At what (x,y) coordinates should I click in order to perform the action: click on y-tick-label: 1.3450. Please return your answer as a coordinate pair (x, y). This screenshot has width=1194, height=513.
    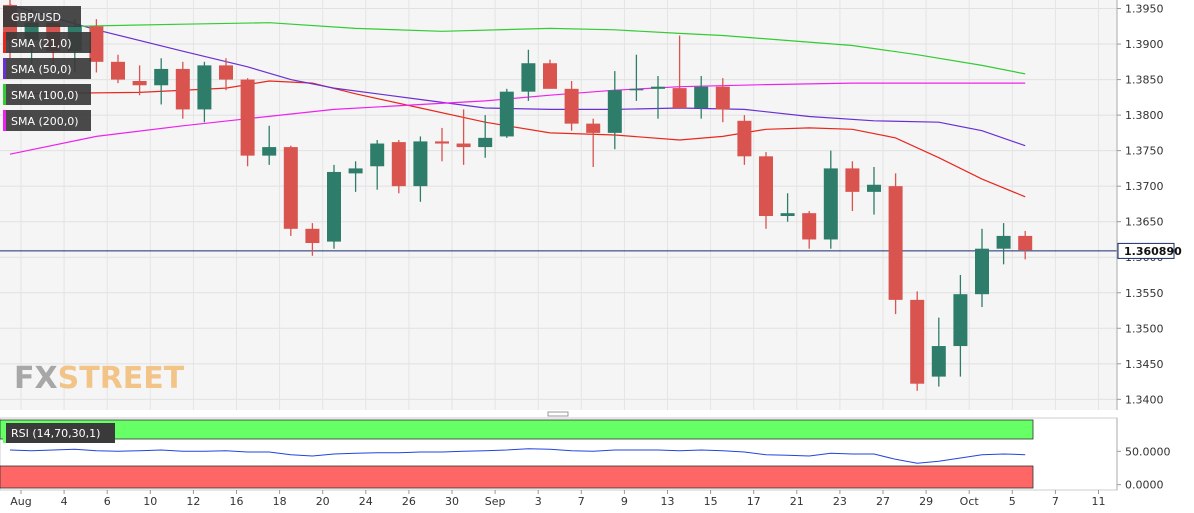
    Looking at the image, I should click on (1144, 364).